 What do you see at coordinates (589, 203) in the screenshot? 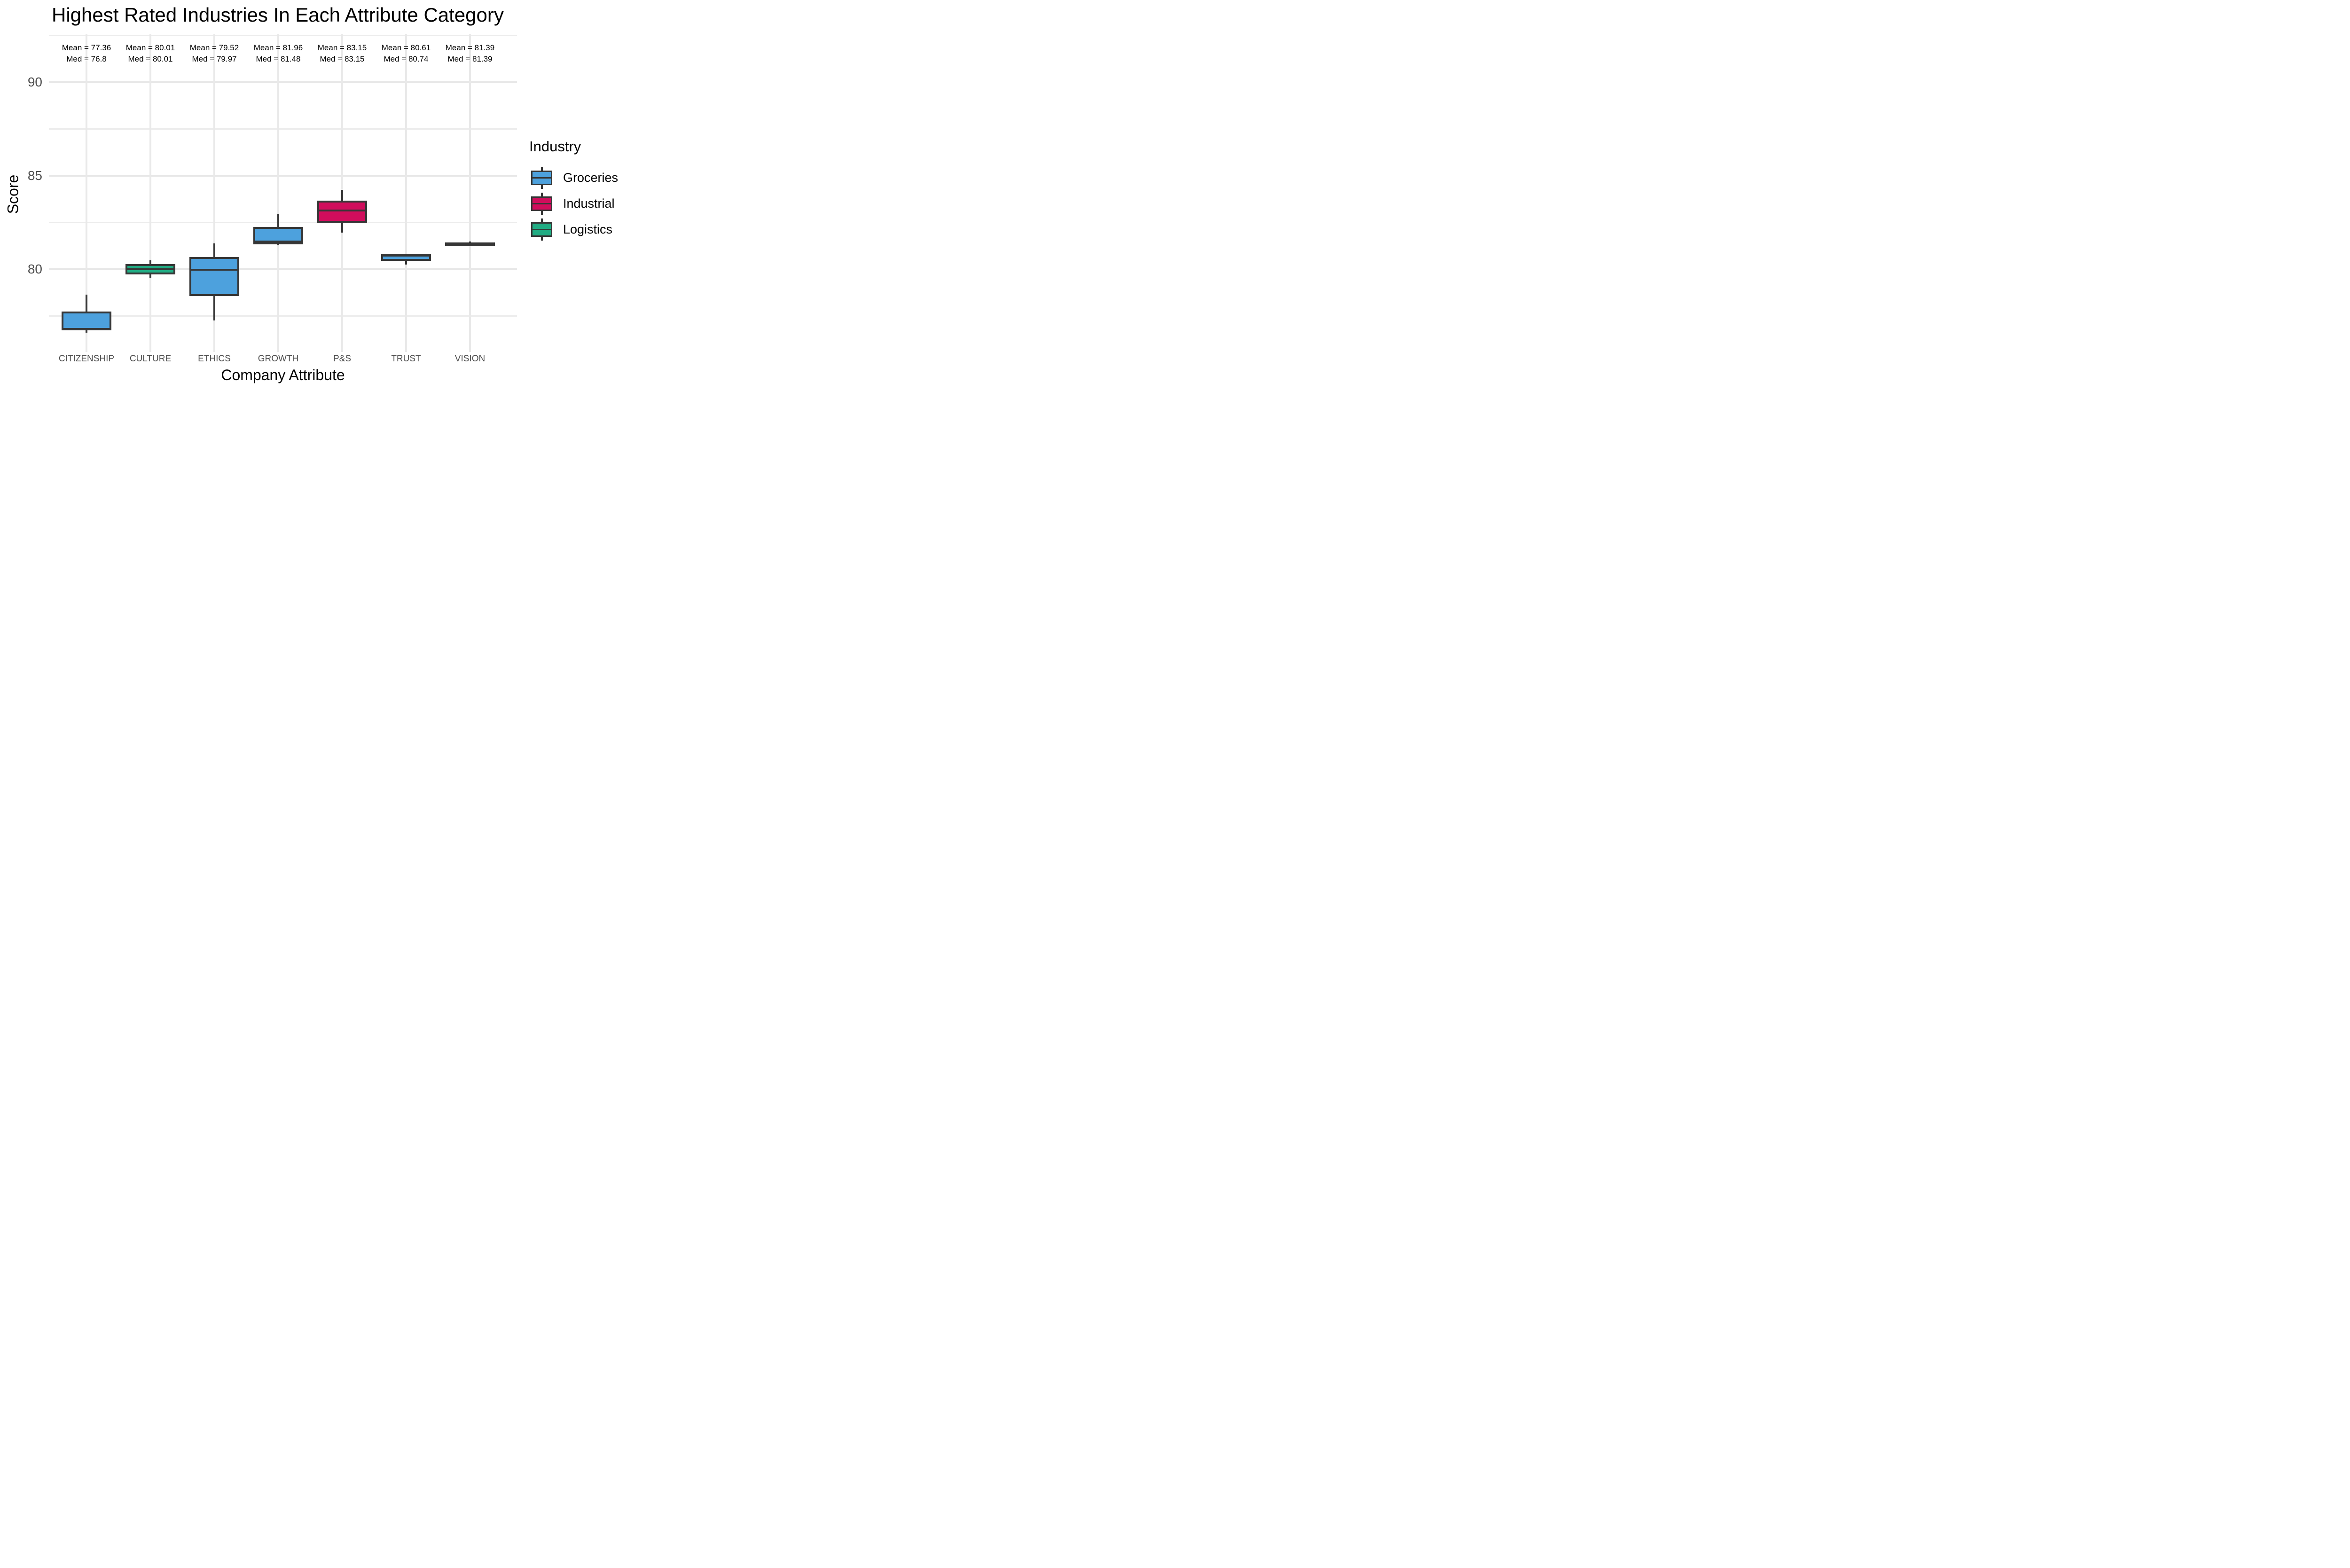
I see `legend-label: Industrial` at bounding box center [589, 203].